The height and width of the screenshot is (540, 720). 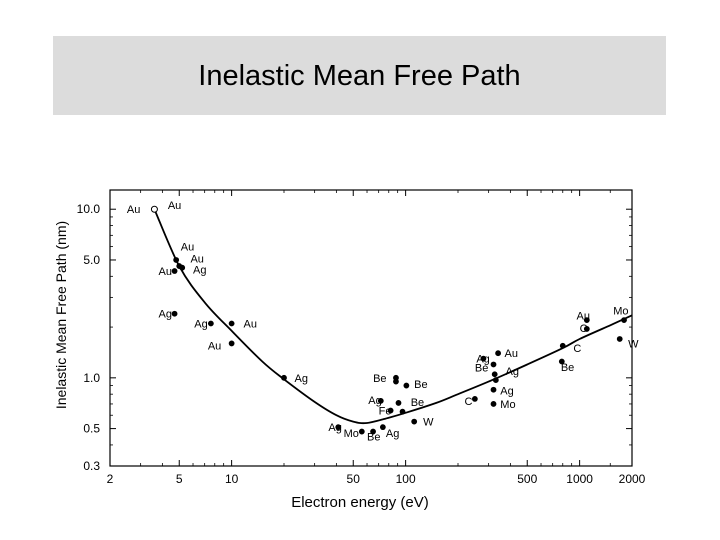 What do you see at coordinates (360, 502) in the screenshot?
I see `x-axis-label: Electron energy (eV)` at bounding box center [360, 502].